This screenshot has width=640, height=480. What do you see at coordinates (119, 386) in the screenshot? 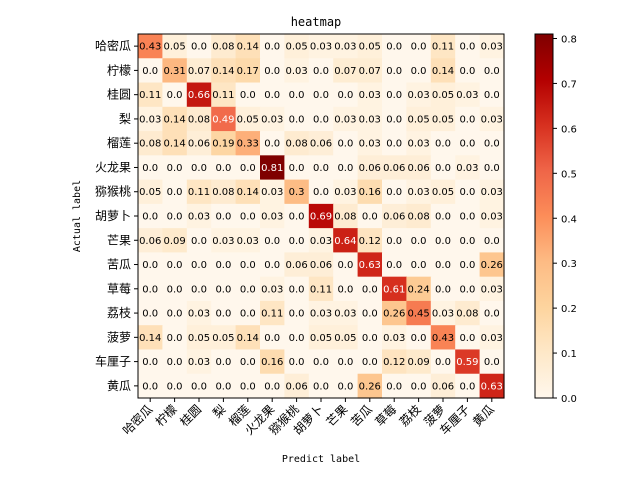
I see `y-tick-label: 黄瓜` at bounding box center [119, 386].